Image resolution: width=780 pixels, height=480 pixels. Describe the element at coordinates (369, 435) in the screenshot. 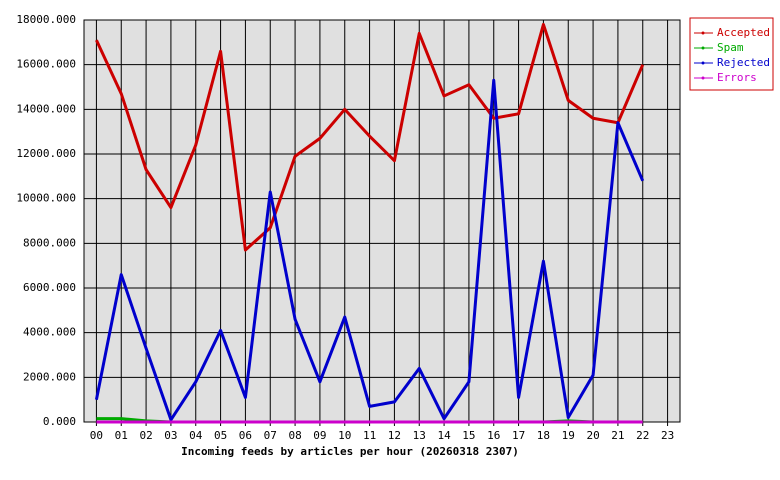

I see `x-tick-label: 11` at that location.